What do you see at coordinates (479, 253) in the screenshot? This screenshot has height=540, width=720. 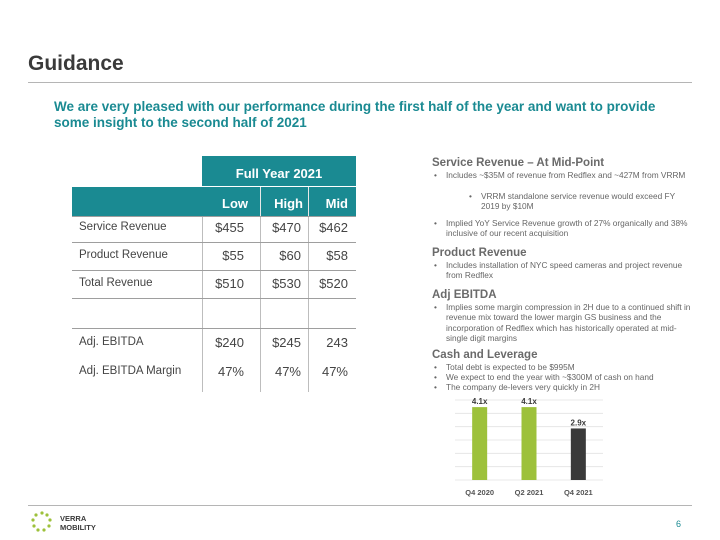 I see `section-heading-product-revenue: Product Revenue` at bounding box center [479, 253].